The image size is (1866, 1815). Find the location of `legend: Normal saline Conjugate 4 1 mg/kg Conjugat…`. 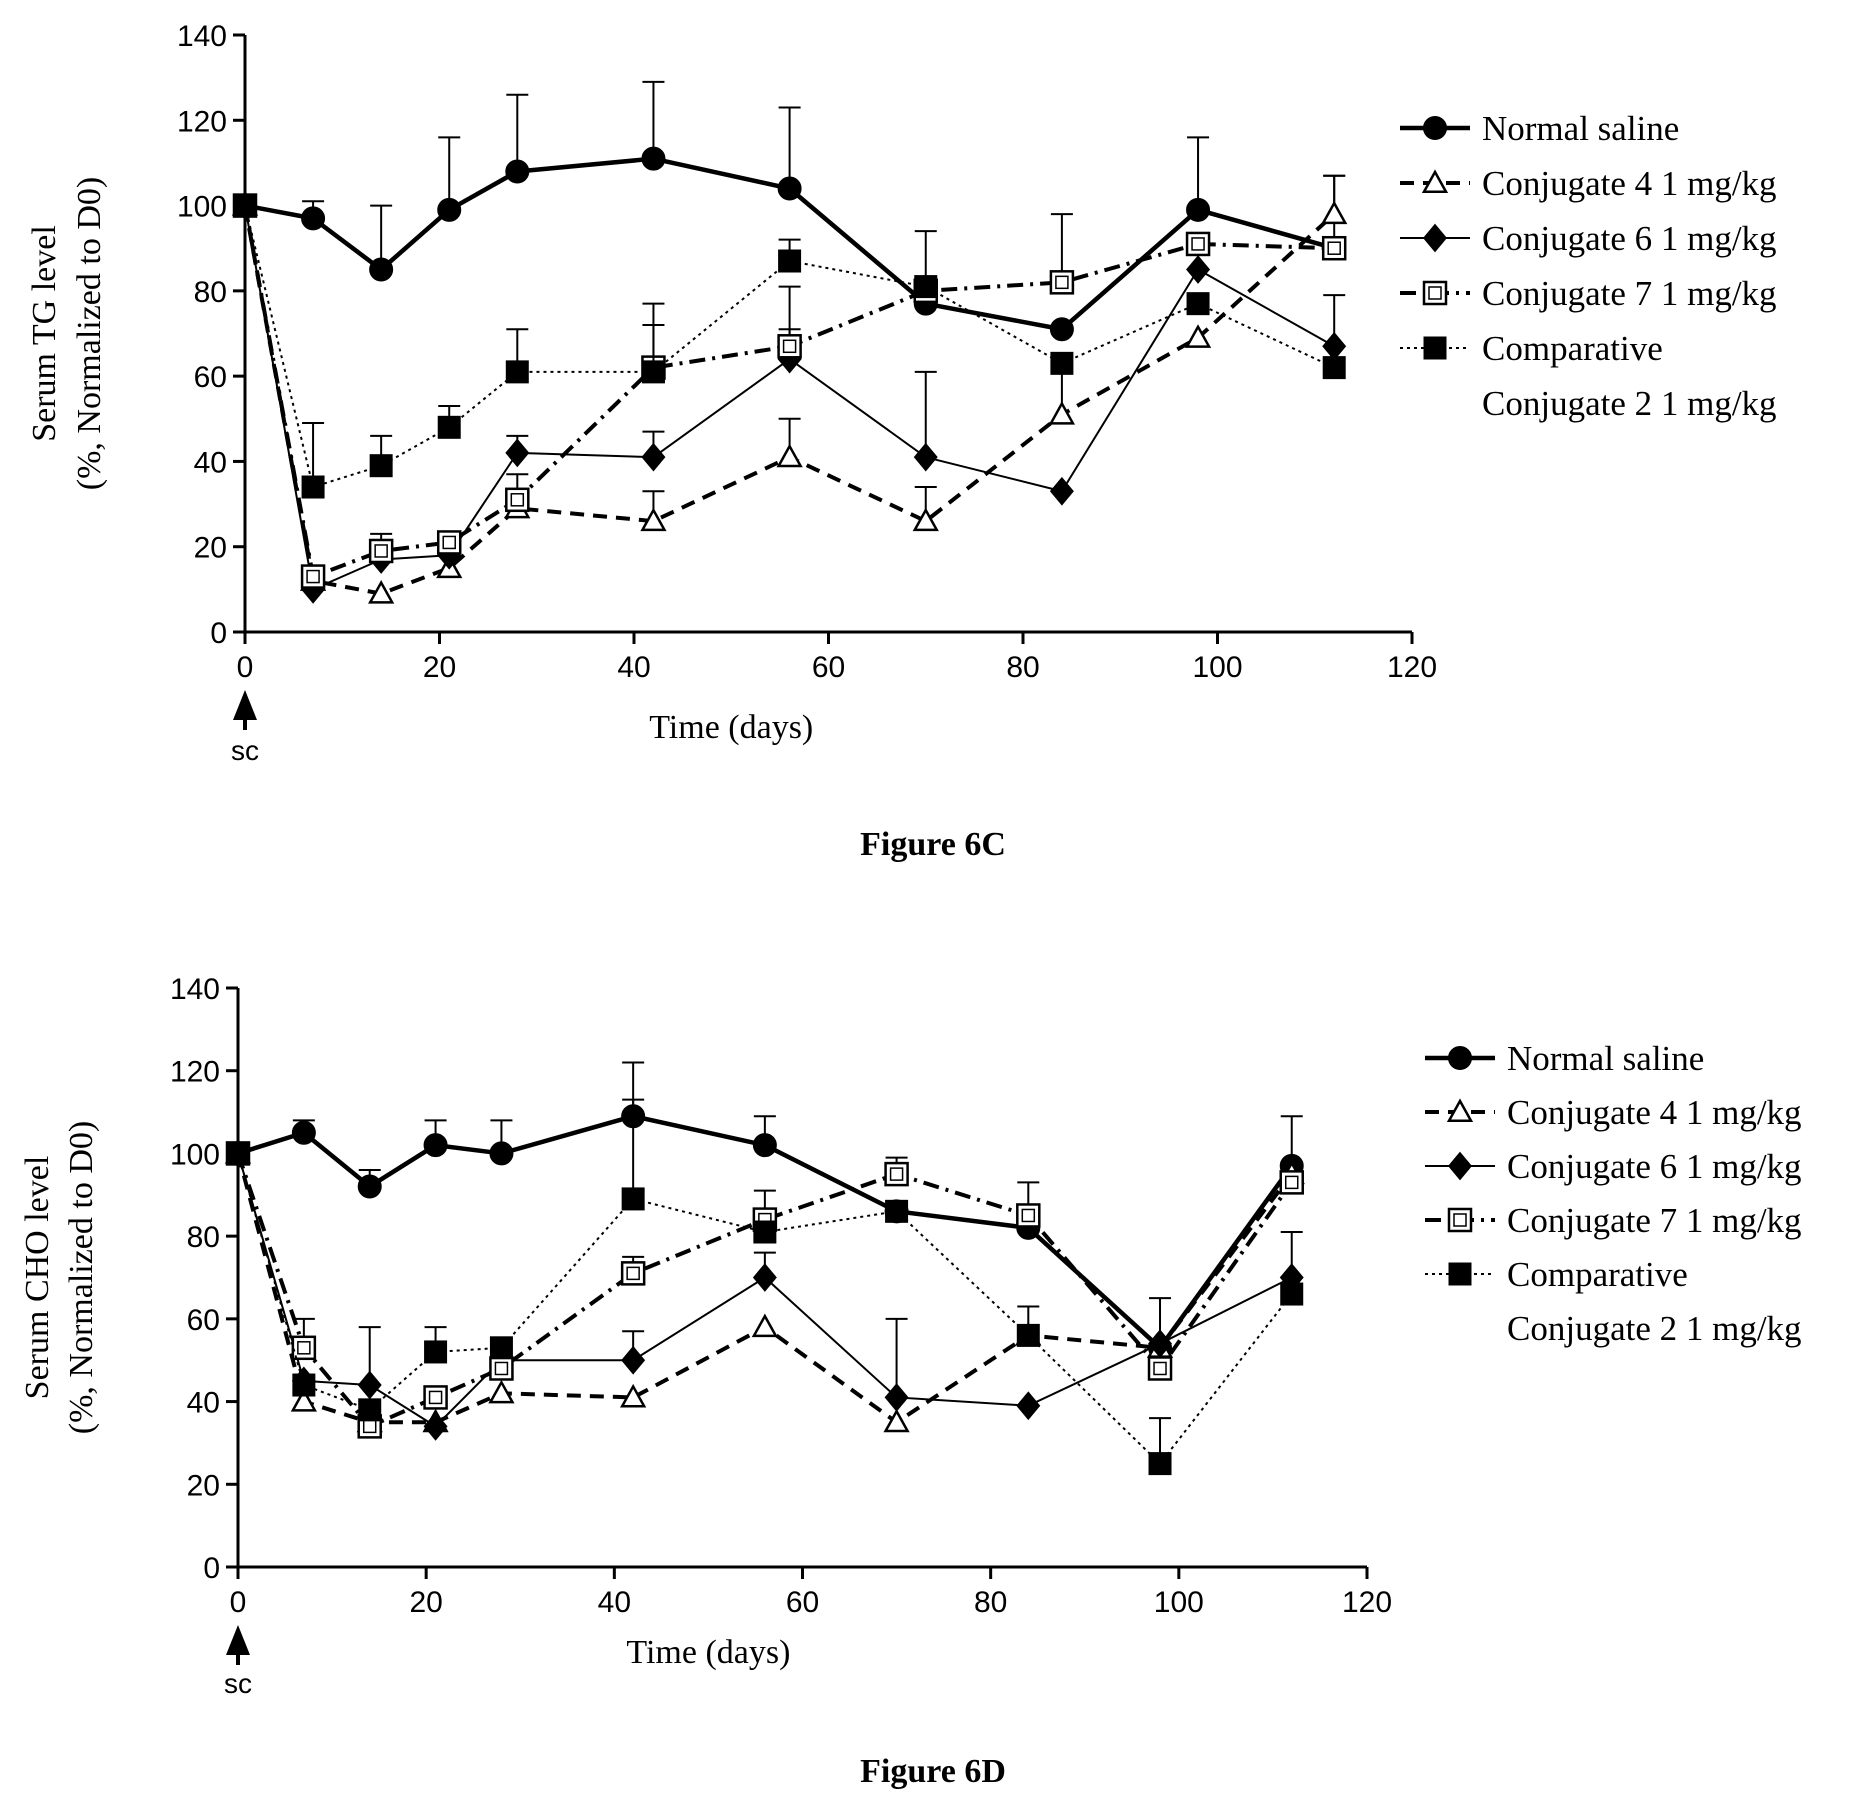

legend: Normal saline Conjugate 4 1 mg/kg Conjugat… is located at coordinates (1613, 1193).